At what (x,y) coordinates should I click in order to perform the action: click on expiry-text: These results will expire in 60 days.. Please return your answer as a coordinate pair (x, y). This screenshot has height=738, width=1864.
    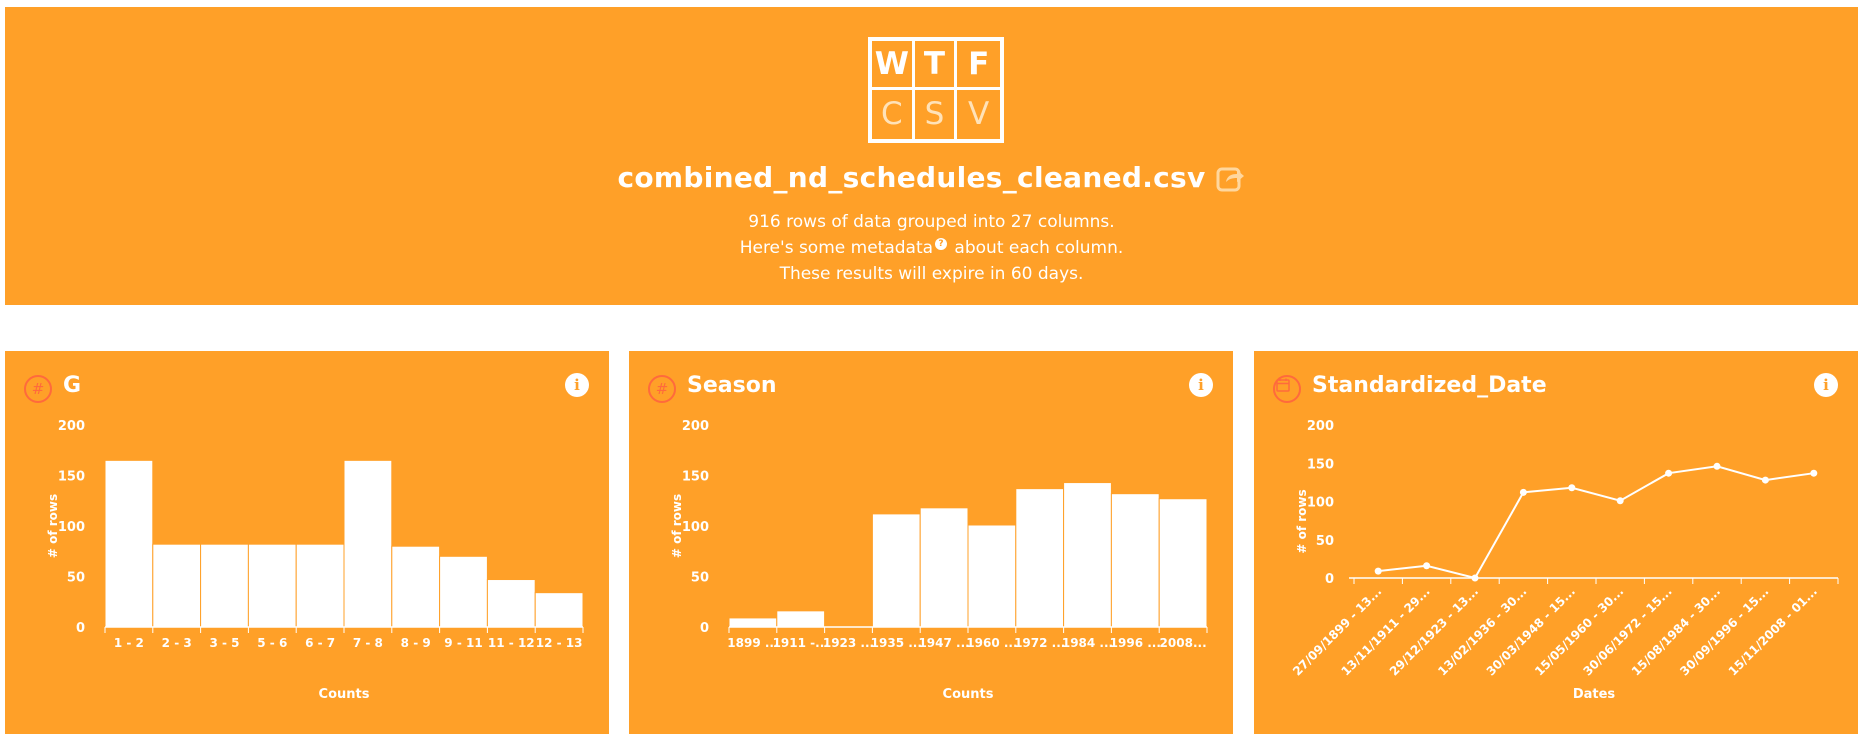
    Looking at the image, I should click on (931, 274).